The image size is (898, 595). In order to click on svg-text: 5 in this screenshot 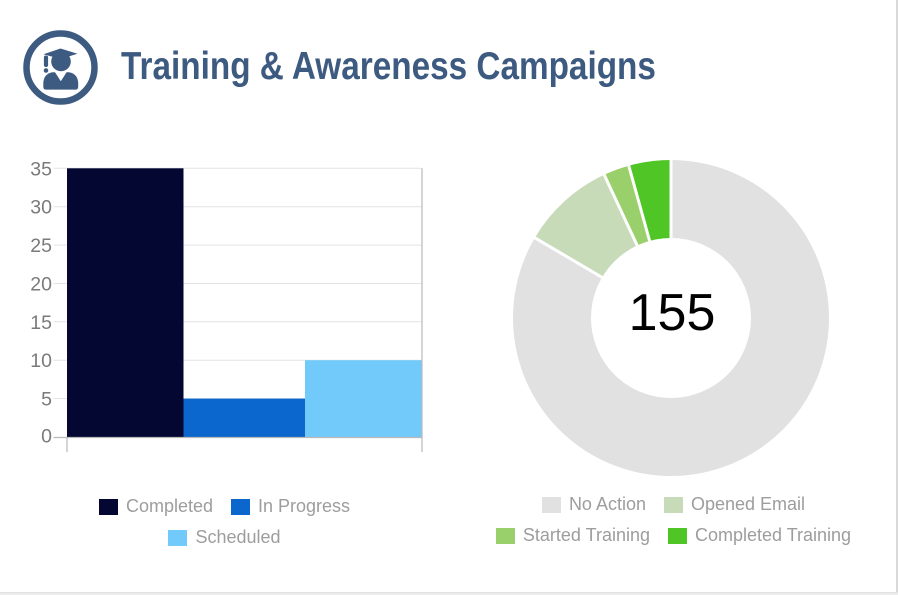, I will do `click(46, 400)`.